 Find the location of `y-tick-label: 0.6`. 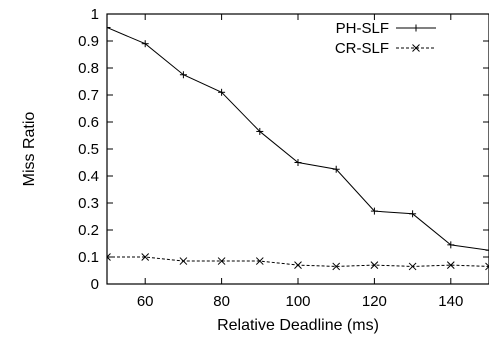

y-tick-label: 0.6 is located at coordinates (88, 122).